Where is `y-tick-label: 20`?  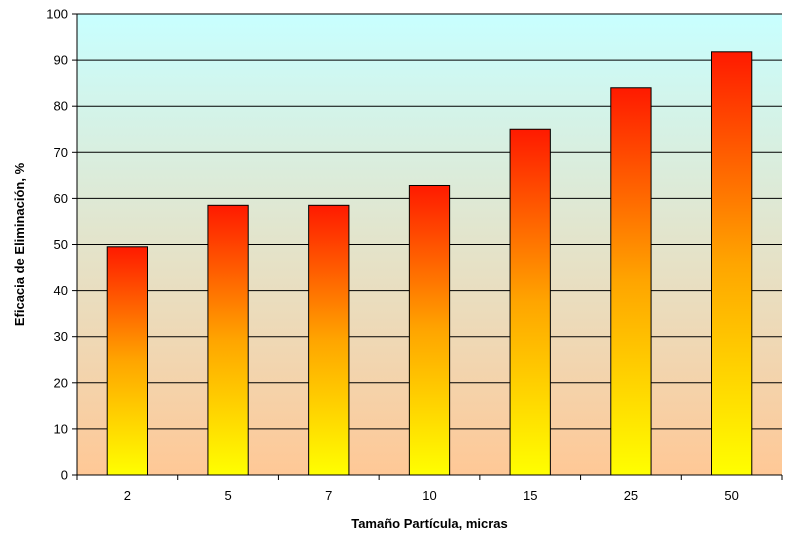
y-tick-label: 20 is located at coordinates (61, 382).